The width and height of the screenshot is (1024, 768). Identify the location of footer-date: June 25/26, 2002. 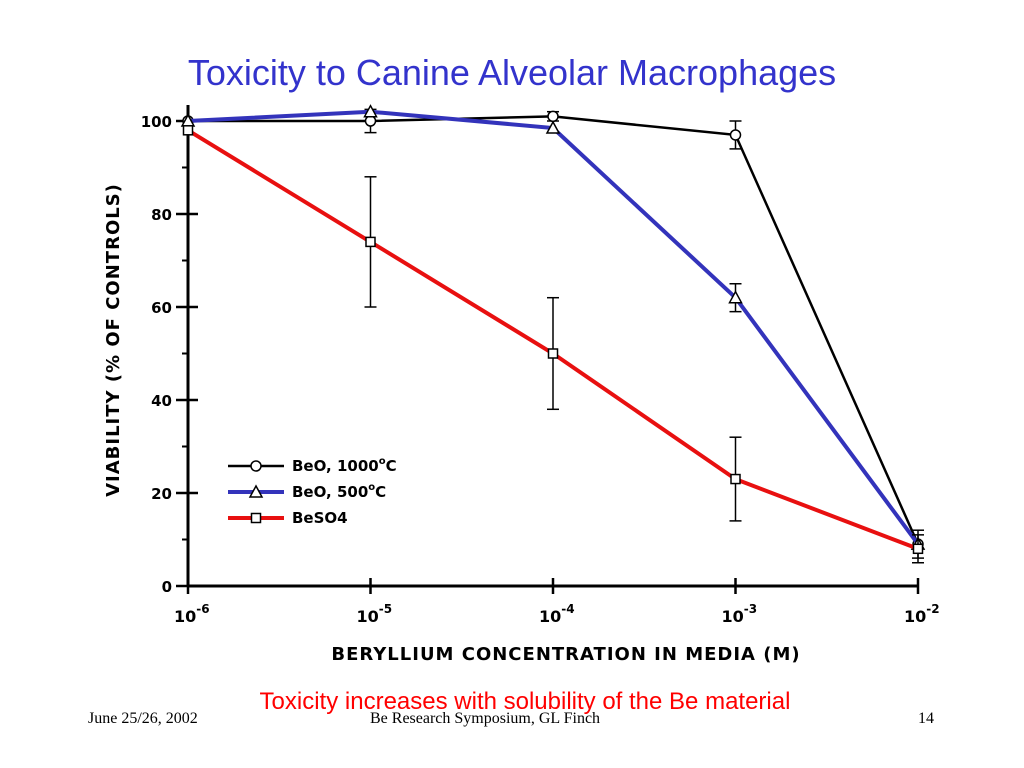
(143, 718).